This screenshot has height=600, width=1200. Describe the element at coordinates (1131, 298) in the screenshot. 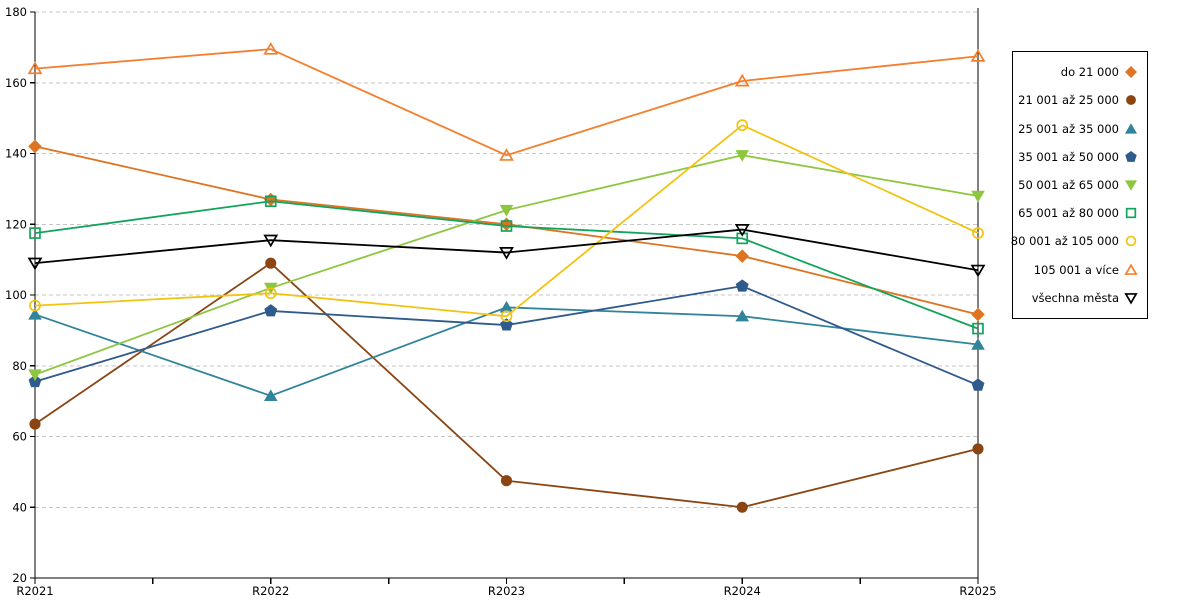

I see `triangle-down-outline-icon` at that location.